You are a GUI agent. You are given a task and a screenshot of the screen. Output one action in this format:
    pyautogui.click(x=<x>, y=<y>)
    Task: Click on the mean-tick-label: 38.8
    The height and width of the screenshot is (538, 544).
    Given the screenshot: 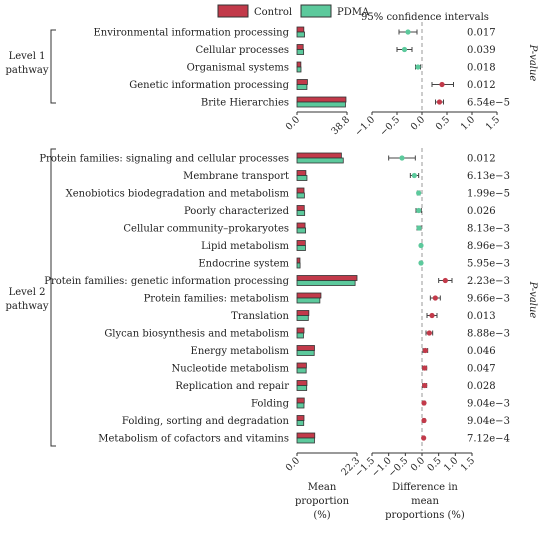 What is the action you would take?
    pyautogui.click(x=340, y=125)
    